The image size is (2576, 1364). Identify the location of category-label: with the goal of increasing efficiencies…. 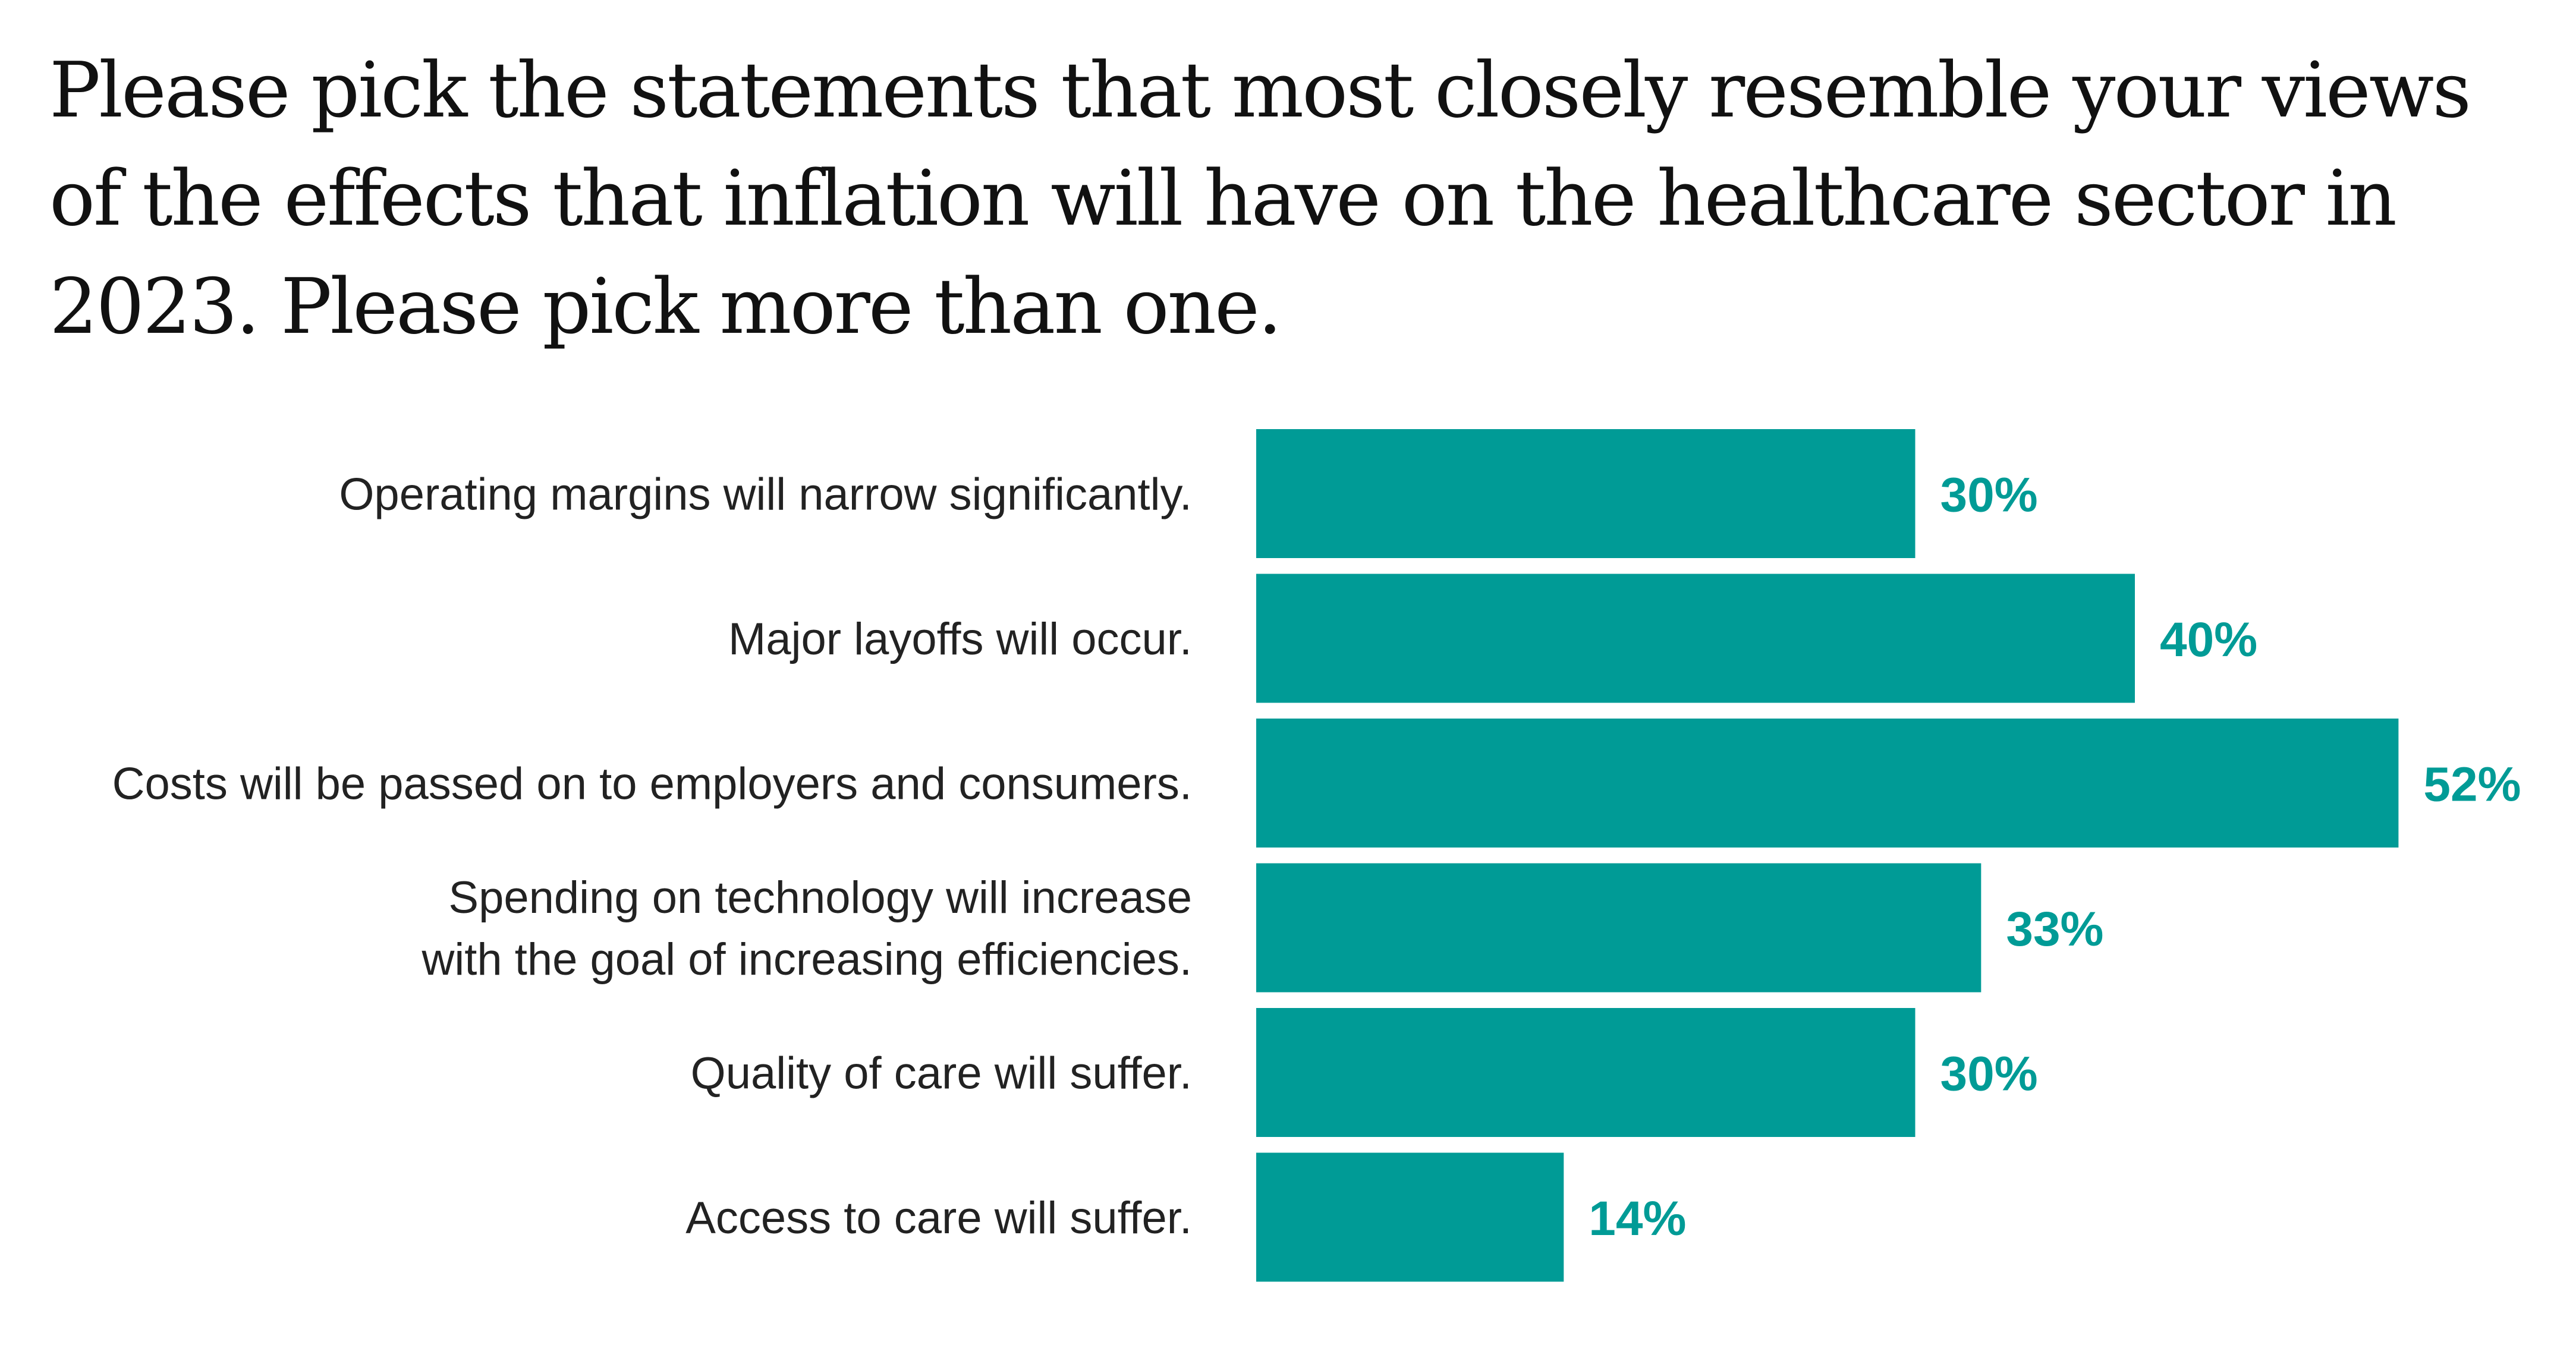
(806, 959).